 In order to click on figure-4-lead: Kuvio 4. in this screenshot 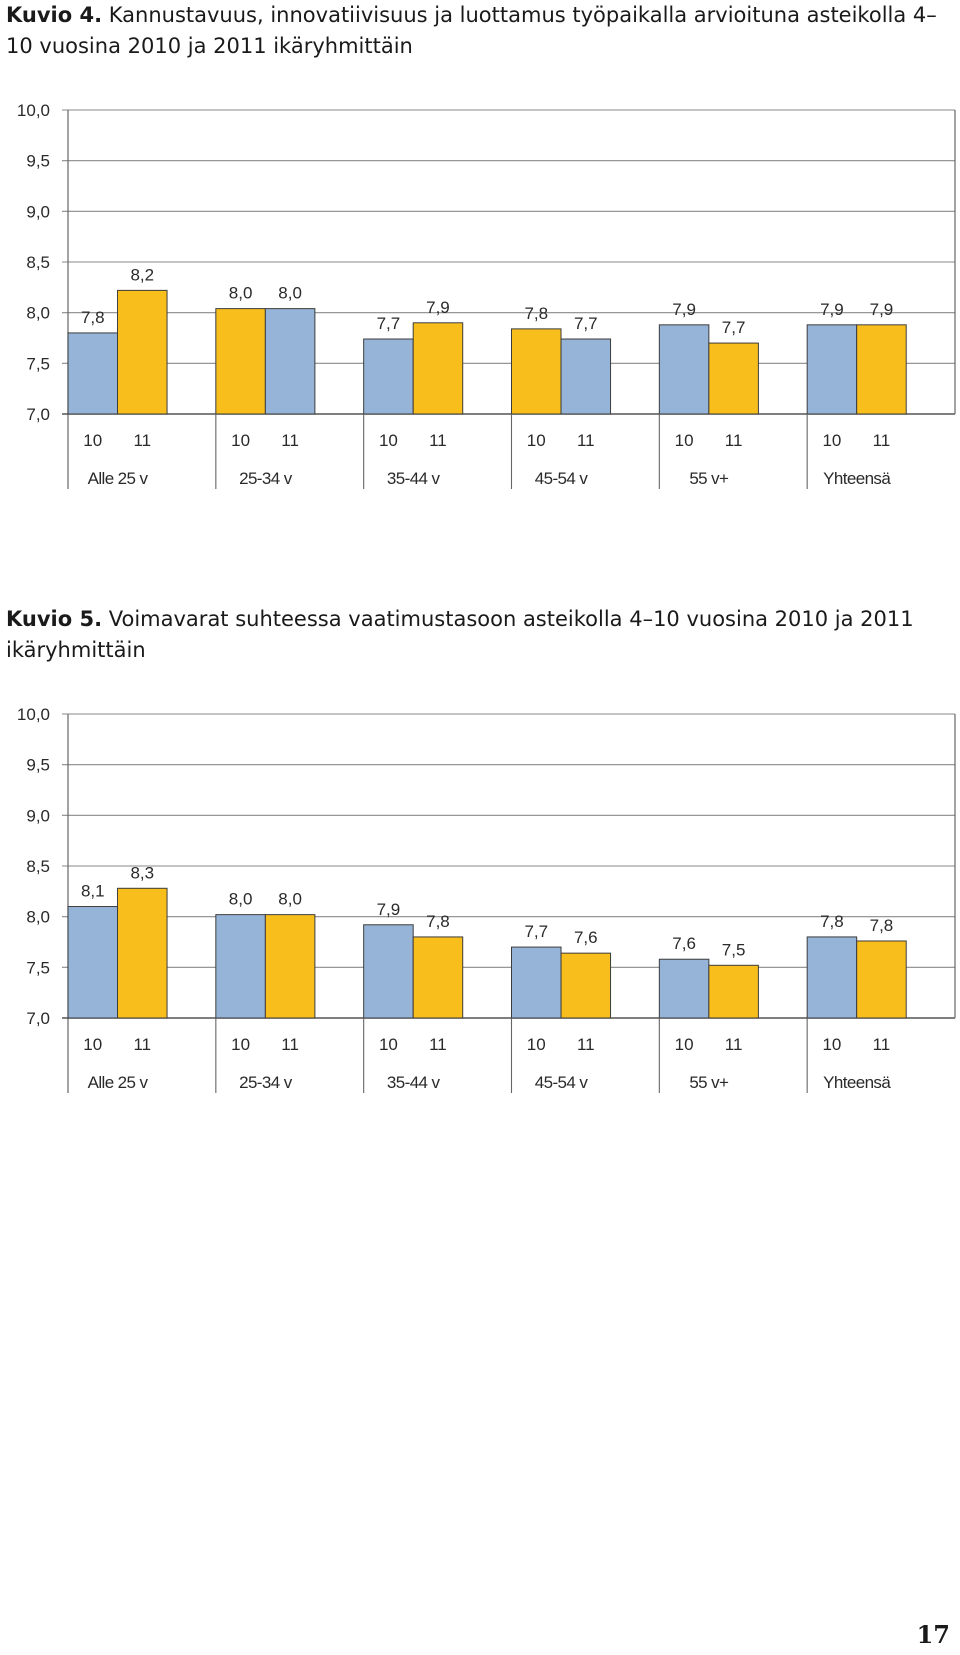, I will do `click(54, 15)`.